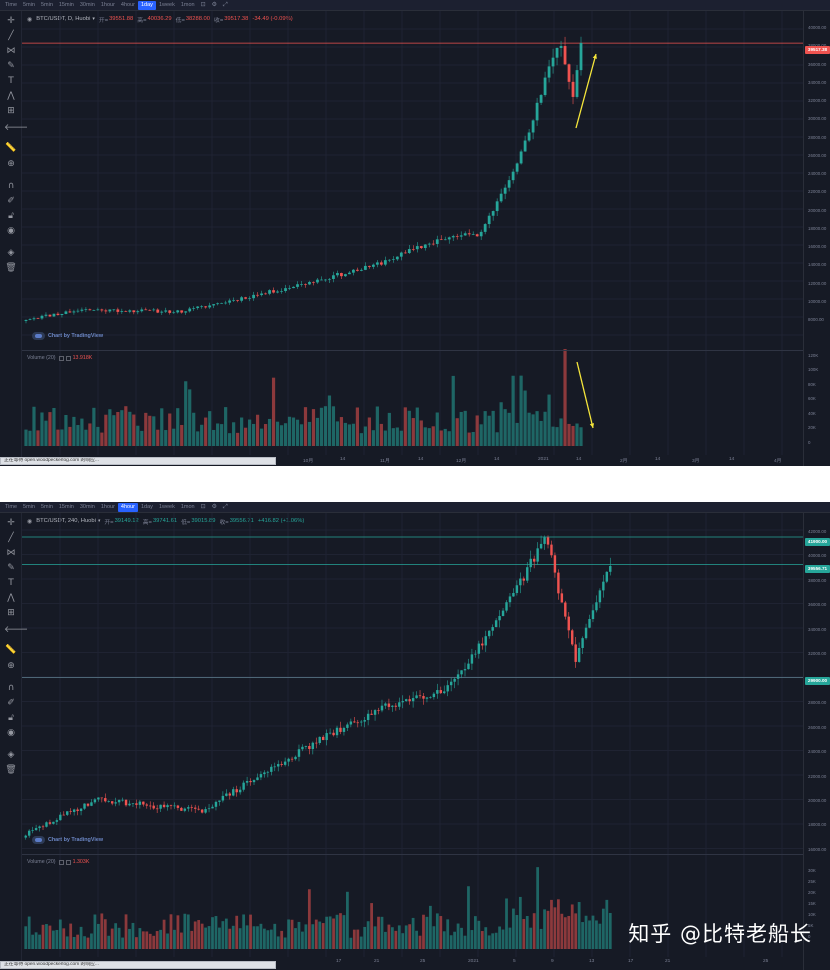  What do you see at coordinates (412, 962) in the screenshot?
I see `time-axis: 17 21 25 2021 5 9 13 17 21 25` at bounding box center [412, 962].